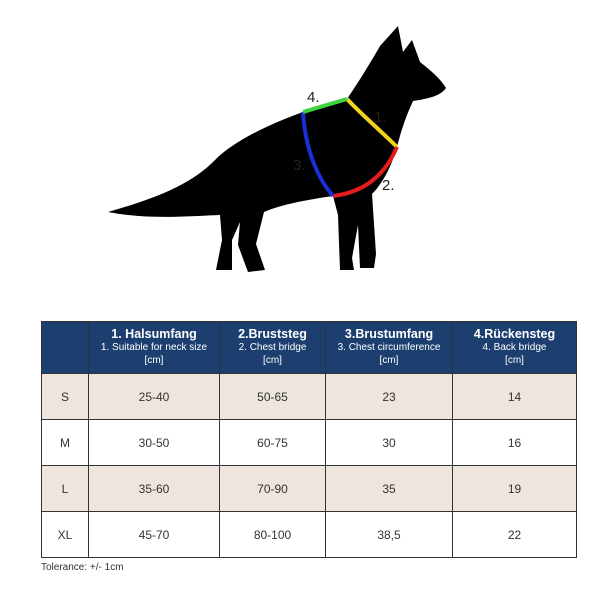  I want to click on table-cell: 60-75, so click(272, 442).